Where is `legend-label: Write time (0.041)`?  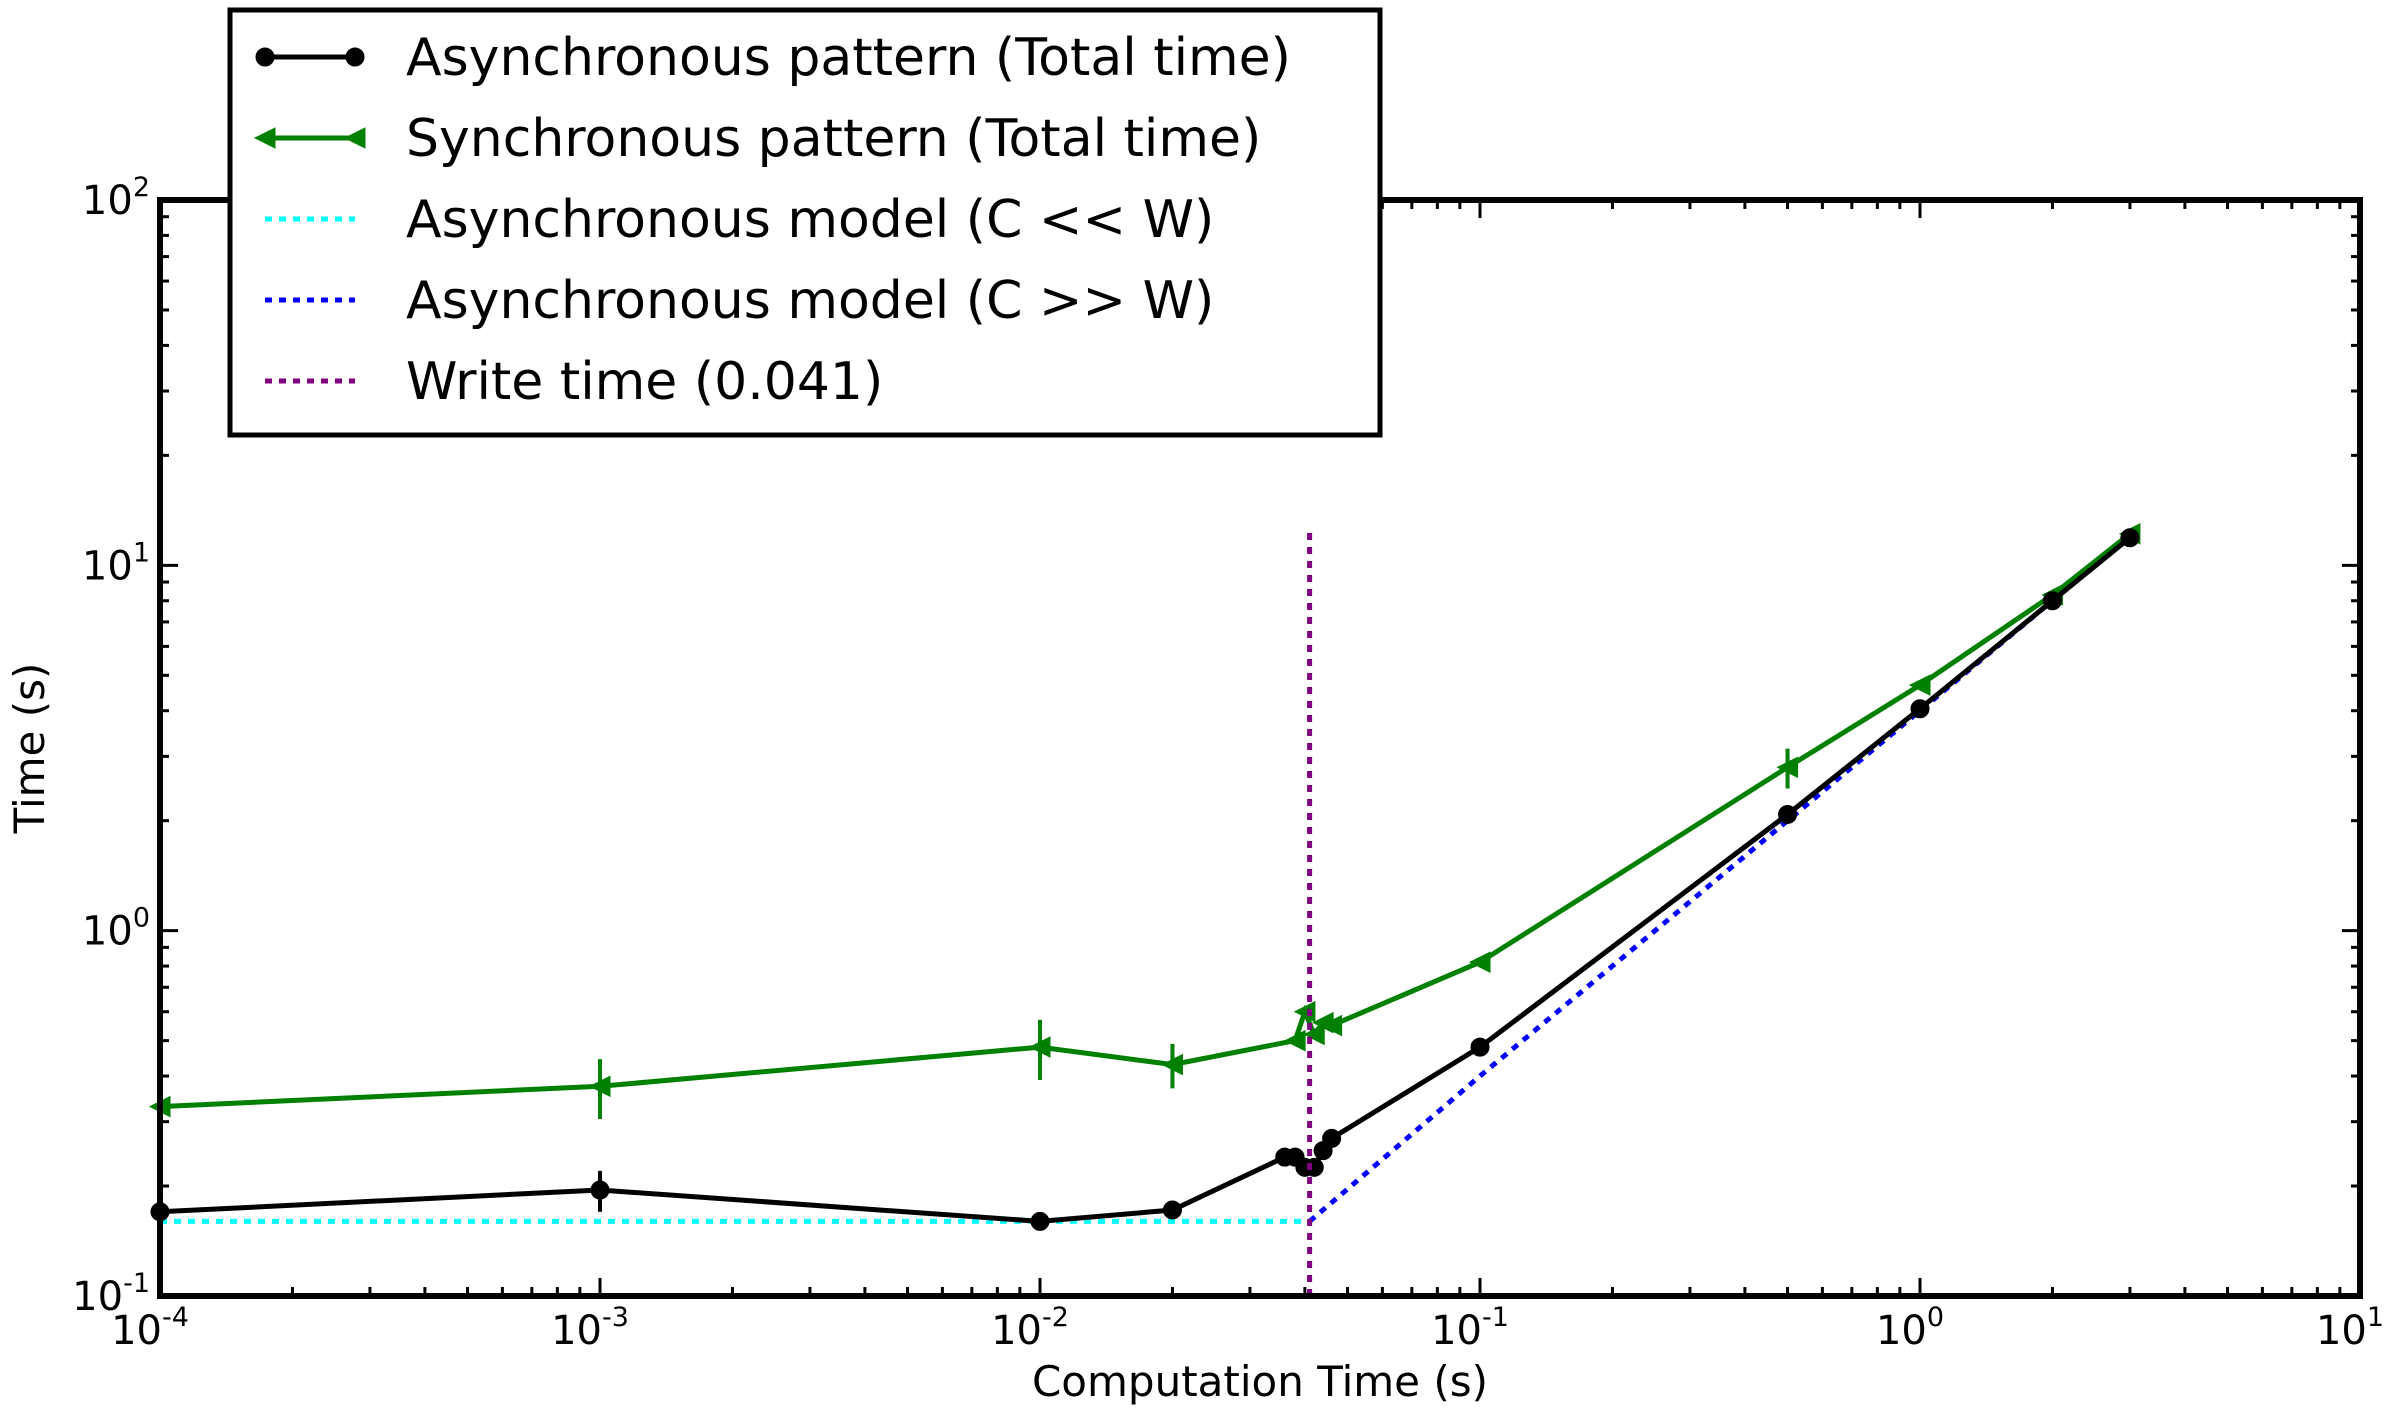 legend-label: Write time (0.041) is located at coordinates (644, 382).